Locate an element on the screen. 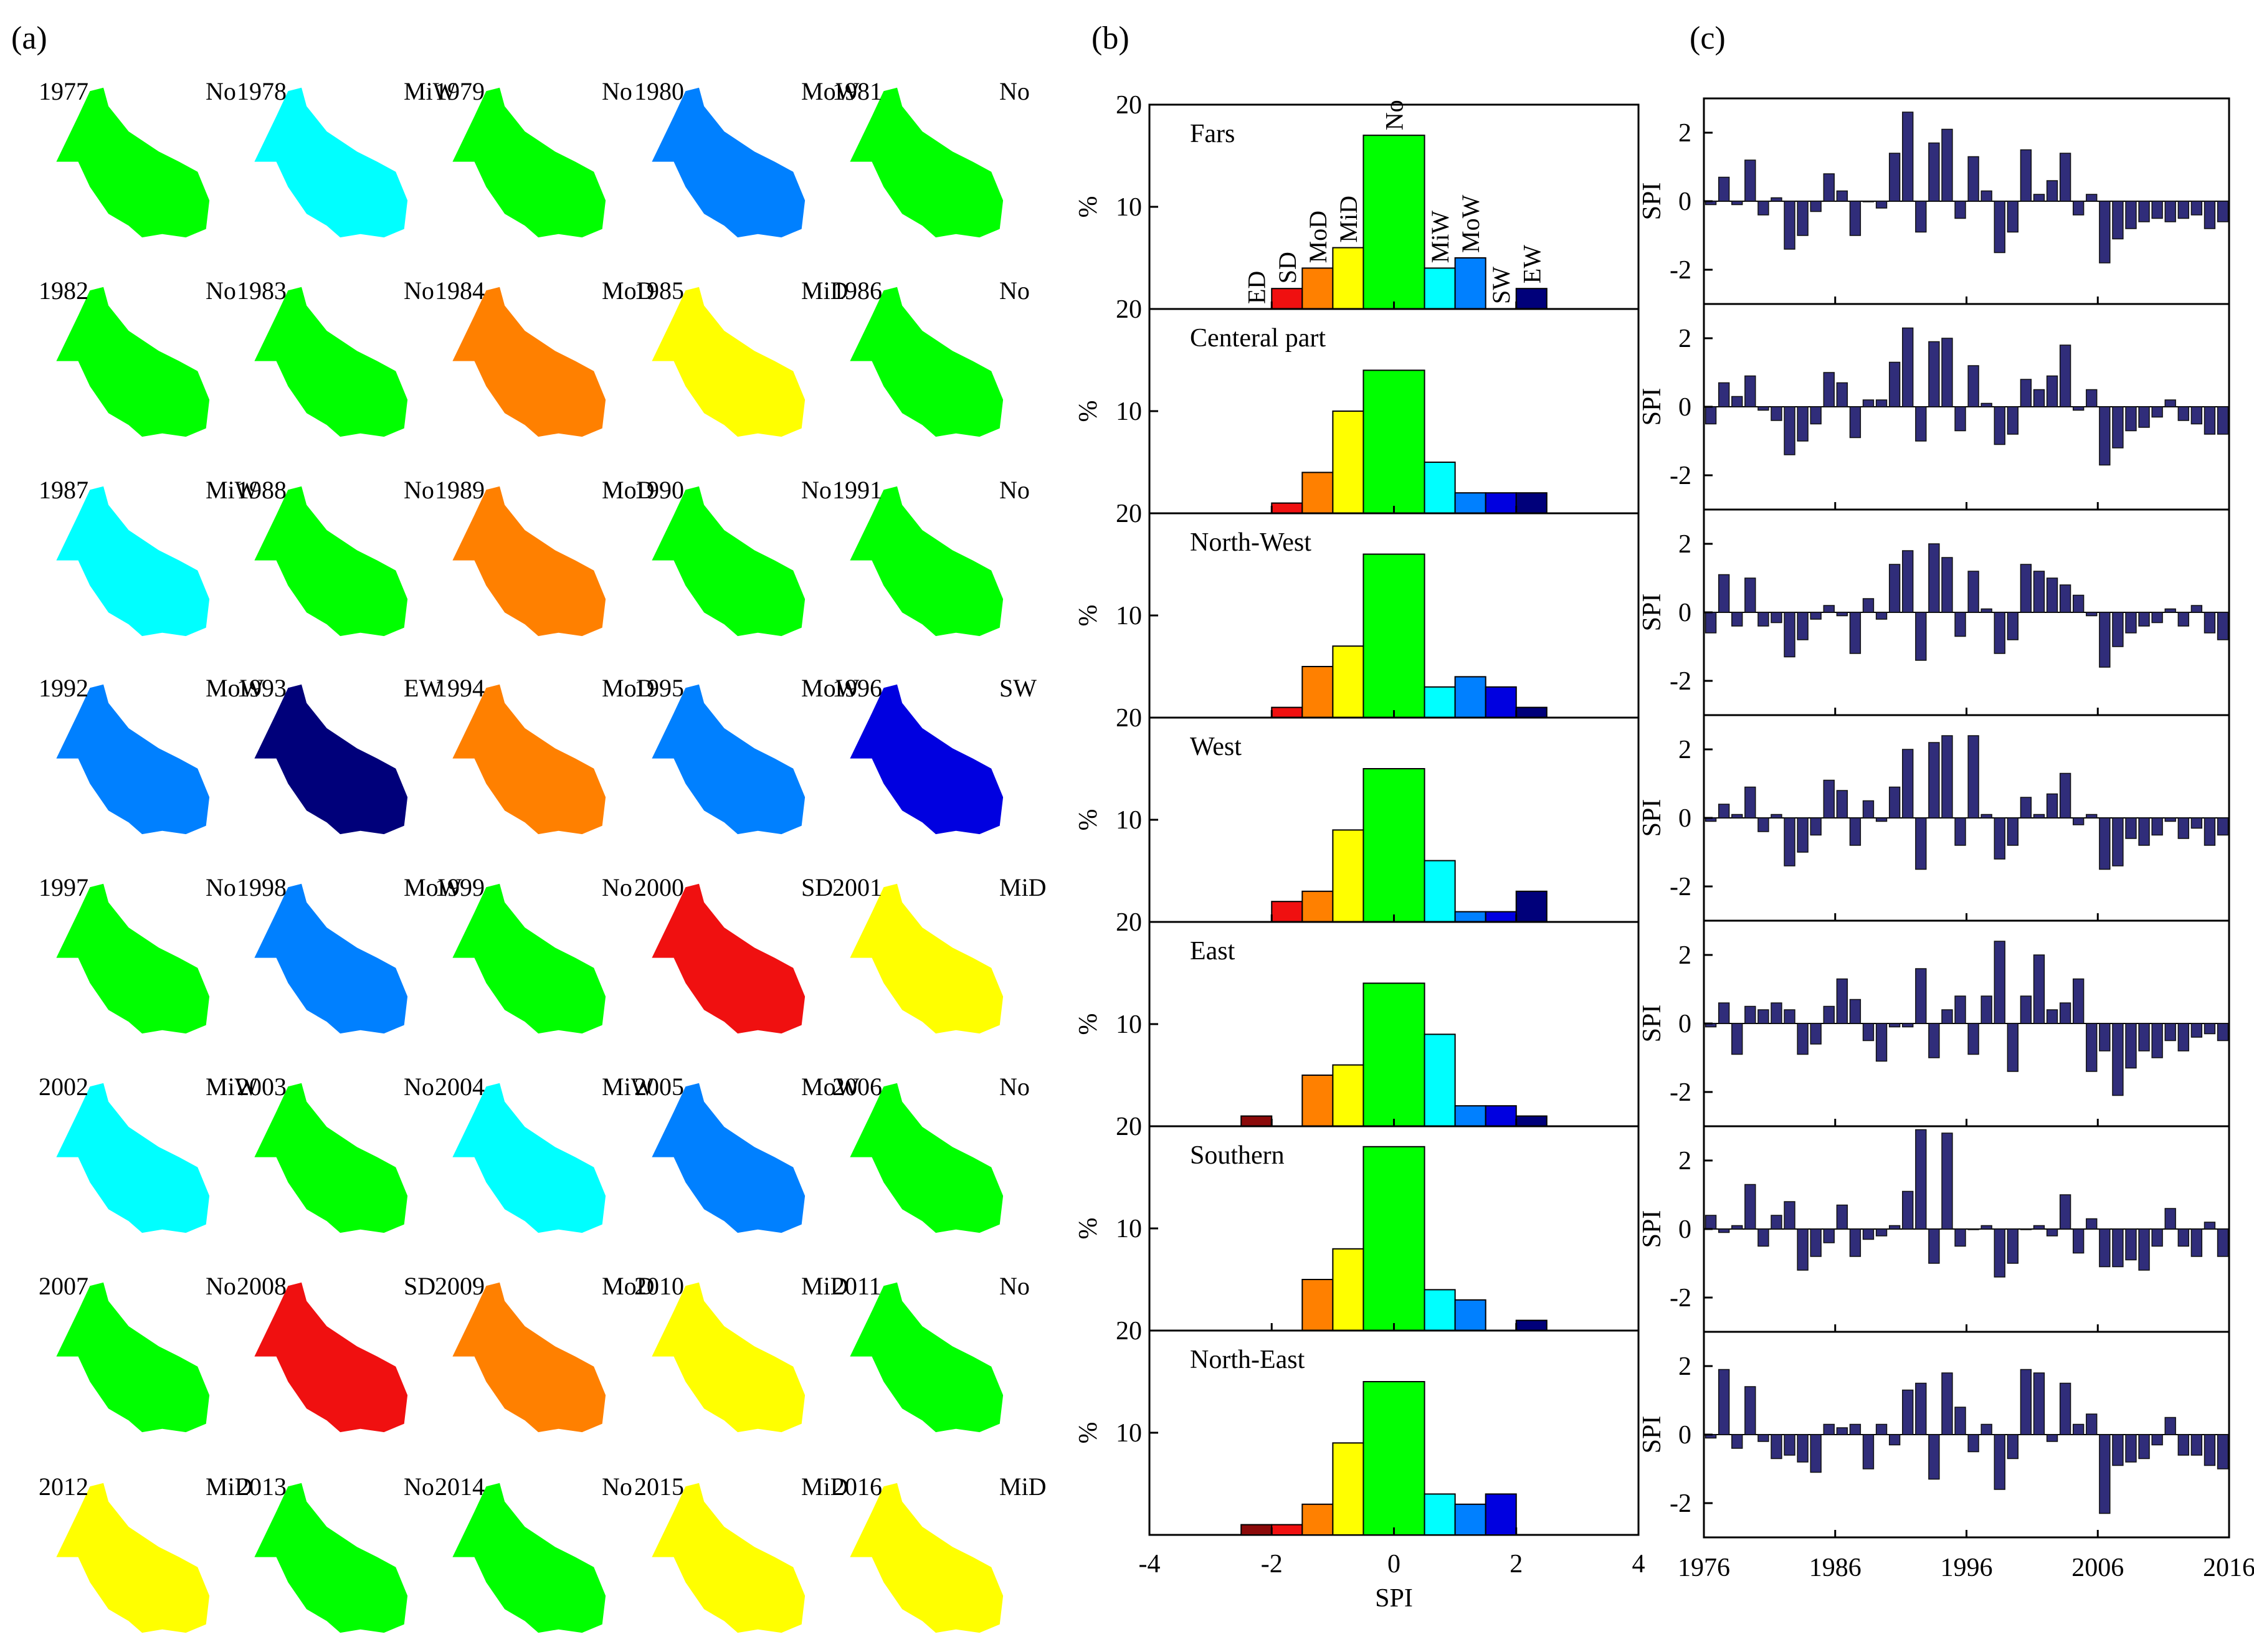 Image resolution: width=2254 pixels, height=1652 pixels. map-class-label: MiW is located at coordinates (628, 1087).